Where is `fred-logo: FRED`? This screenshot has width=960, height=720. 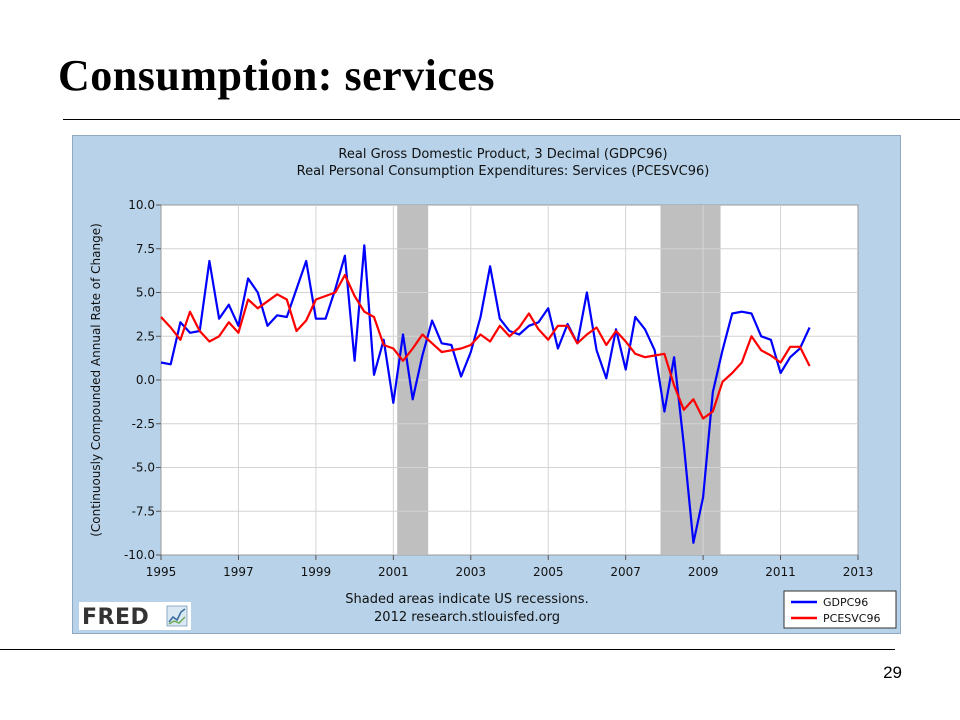 fred-logo: FRED is located at coordinates (135, 616).